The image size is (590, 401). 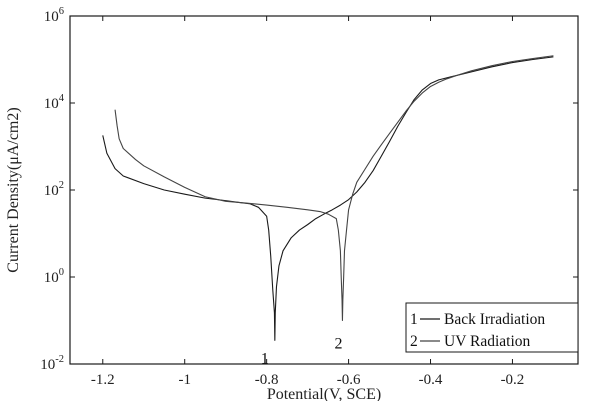 What do you see at coordinates (324, 393) in the screenshot?
I see `x-axis-label: Potential(V, SCE)` at bounding box center [324, 393].